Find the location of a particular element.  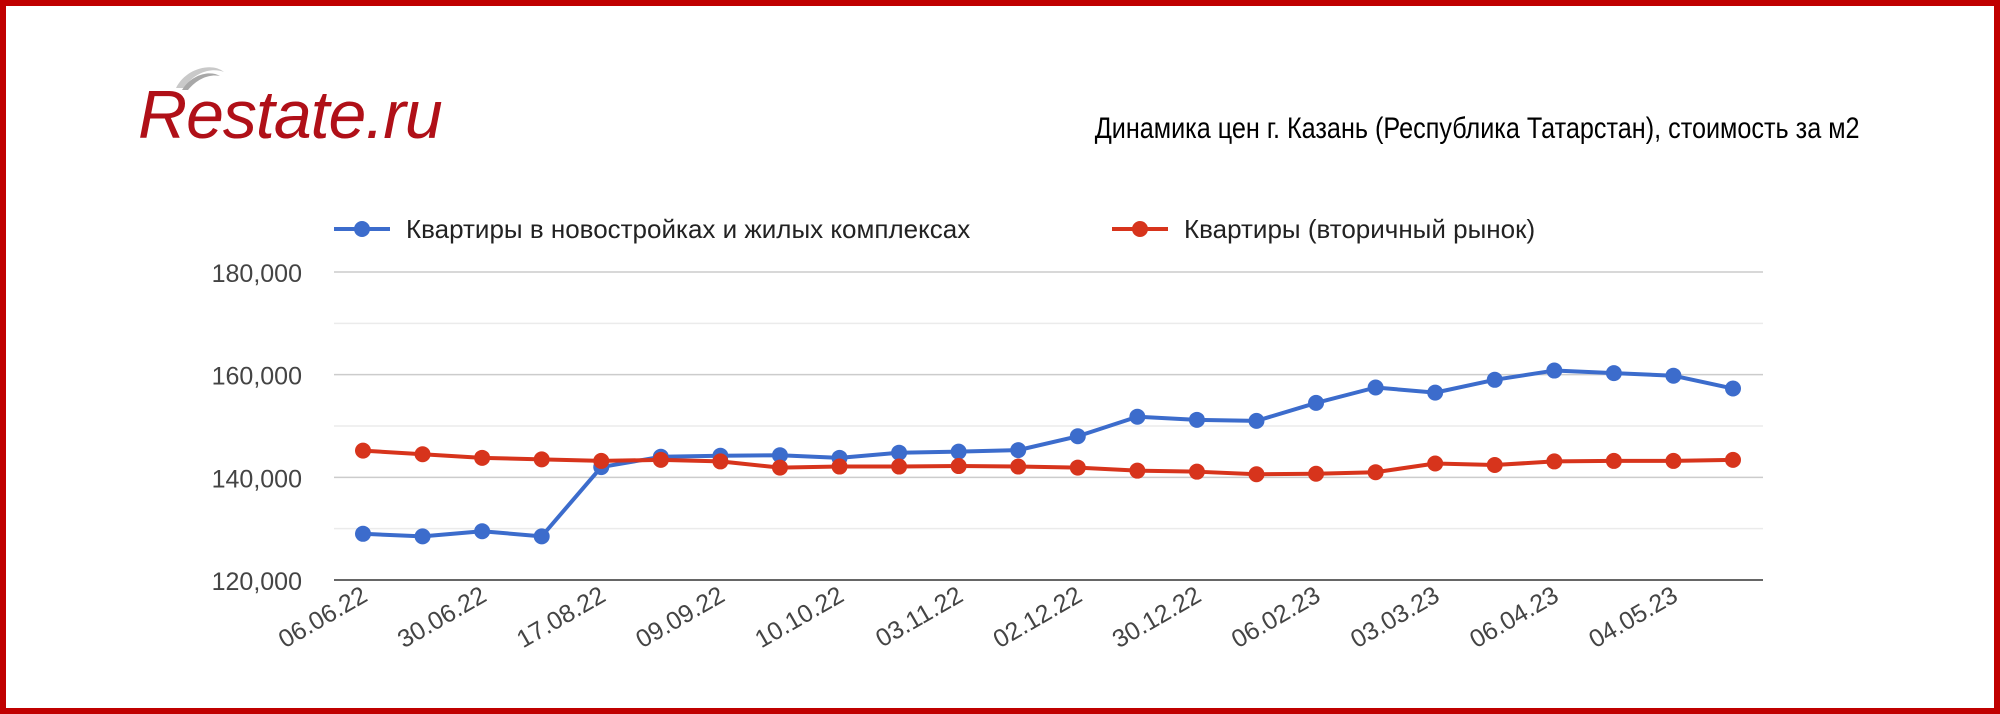

x-tick-label: 06.04.23 is located at coordinates (1514, 617).